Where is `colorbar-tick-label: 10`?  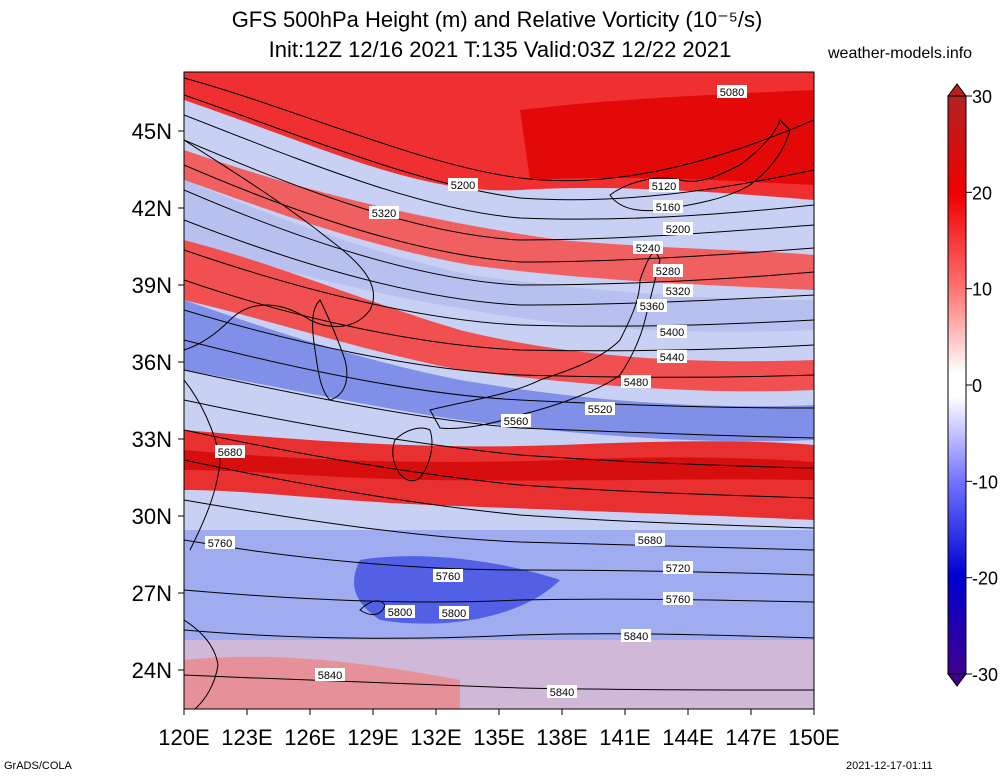
colorbar-tick-label: 10 is located at coordinates (982, 290).